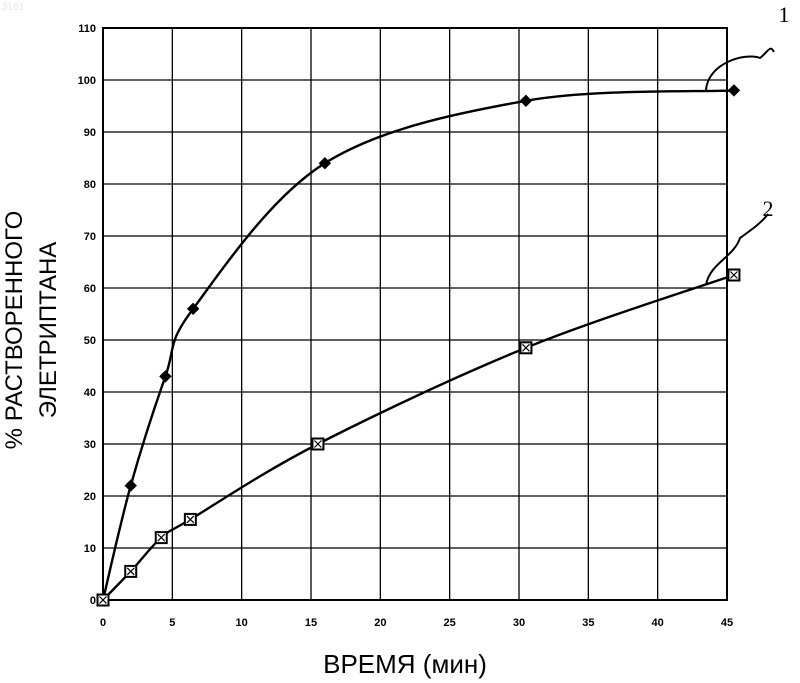 Image resolution: width=800 pixels, height=683 pixels. I want to click on y-tick-label: 80, so click(90, 185).